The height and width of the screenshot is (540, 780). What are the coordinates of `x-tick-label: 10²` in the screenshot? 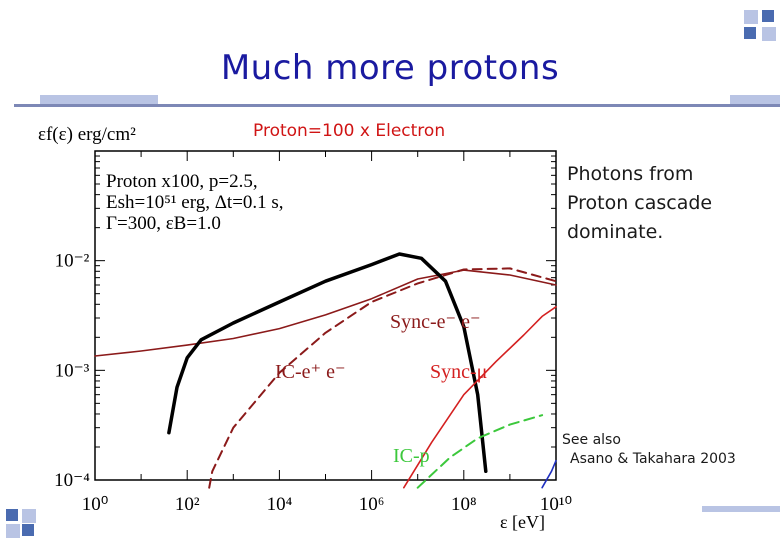 It's located at (187, 504).